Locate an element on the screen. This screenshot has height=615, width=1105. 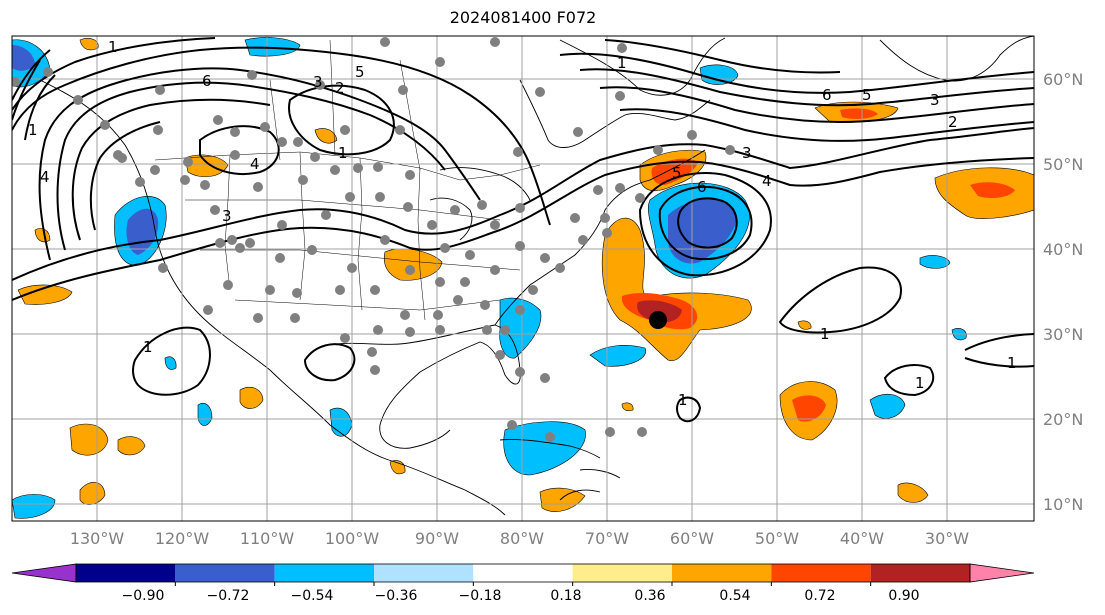
storm-center-marker is located at coordinates (658, 320).